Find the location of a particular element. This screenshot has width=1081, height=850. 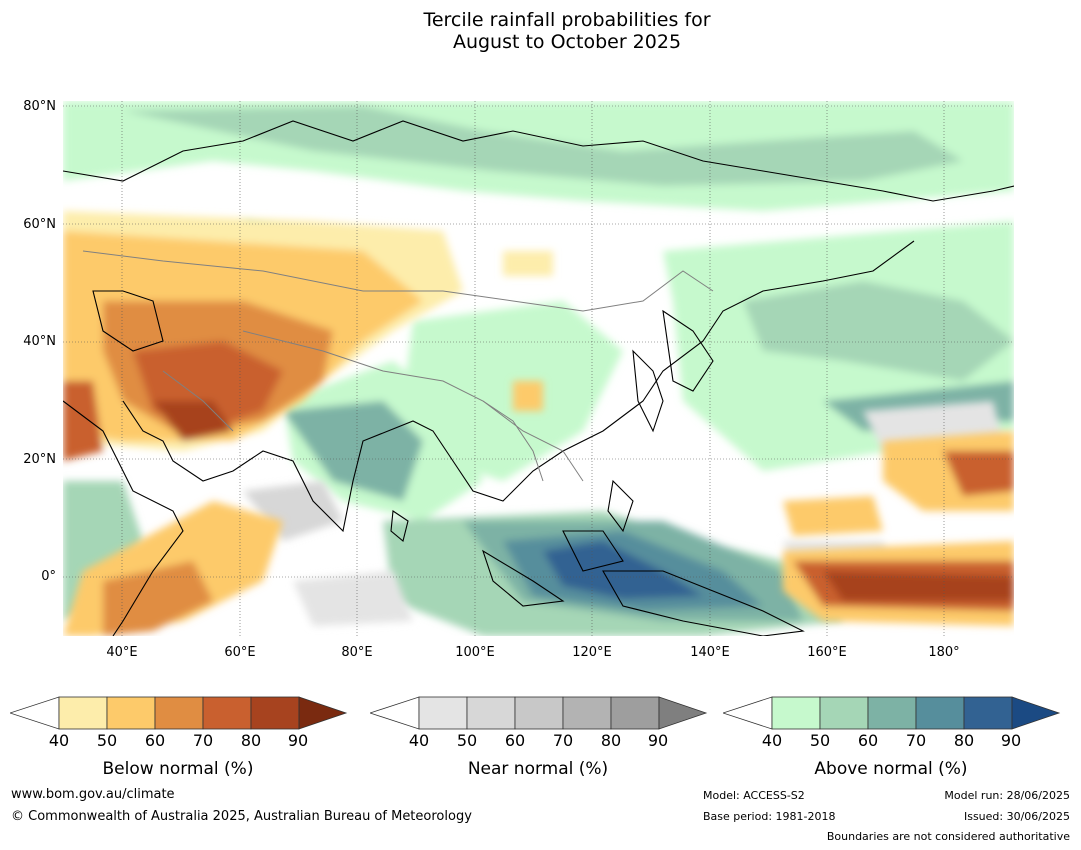

colorbar-below-svg is located at coordinates (178, 713).